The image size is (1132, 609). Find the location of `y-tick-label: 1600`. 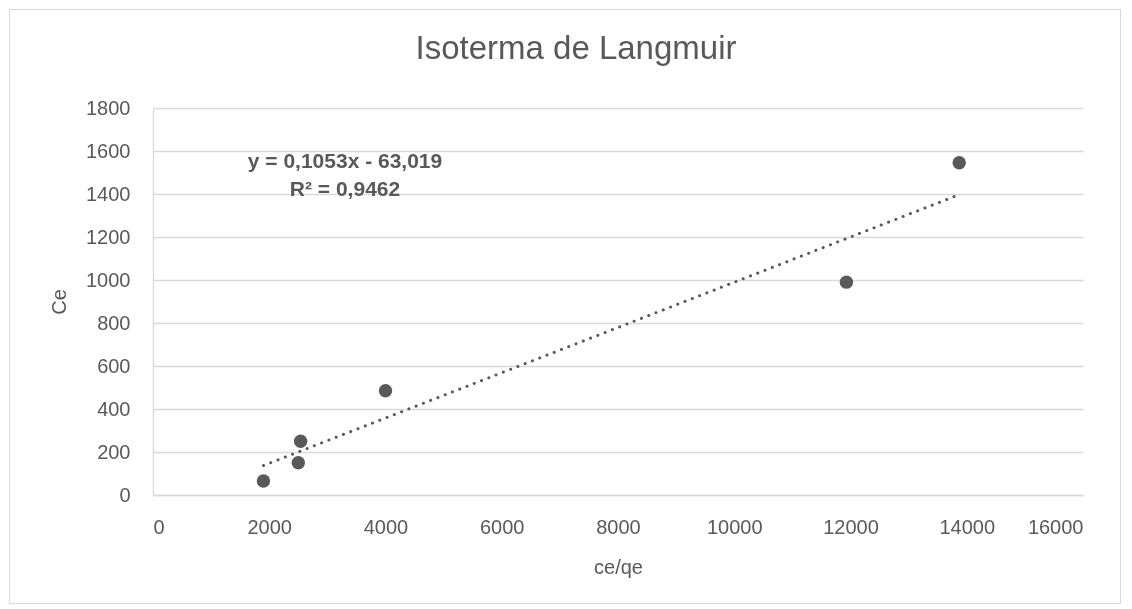

y-tick-label: 1600 is located at coordinates (108, 150).